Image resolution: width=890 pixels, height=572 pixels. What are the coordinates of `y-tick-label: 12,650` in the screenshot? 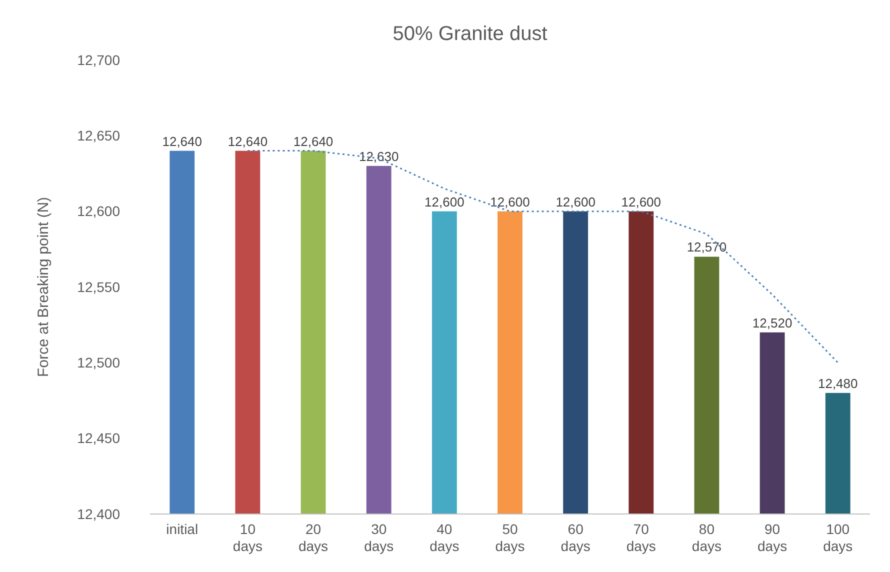 It's located at (98, 136).